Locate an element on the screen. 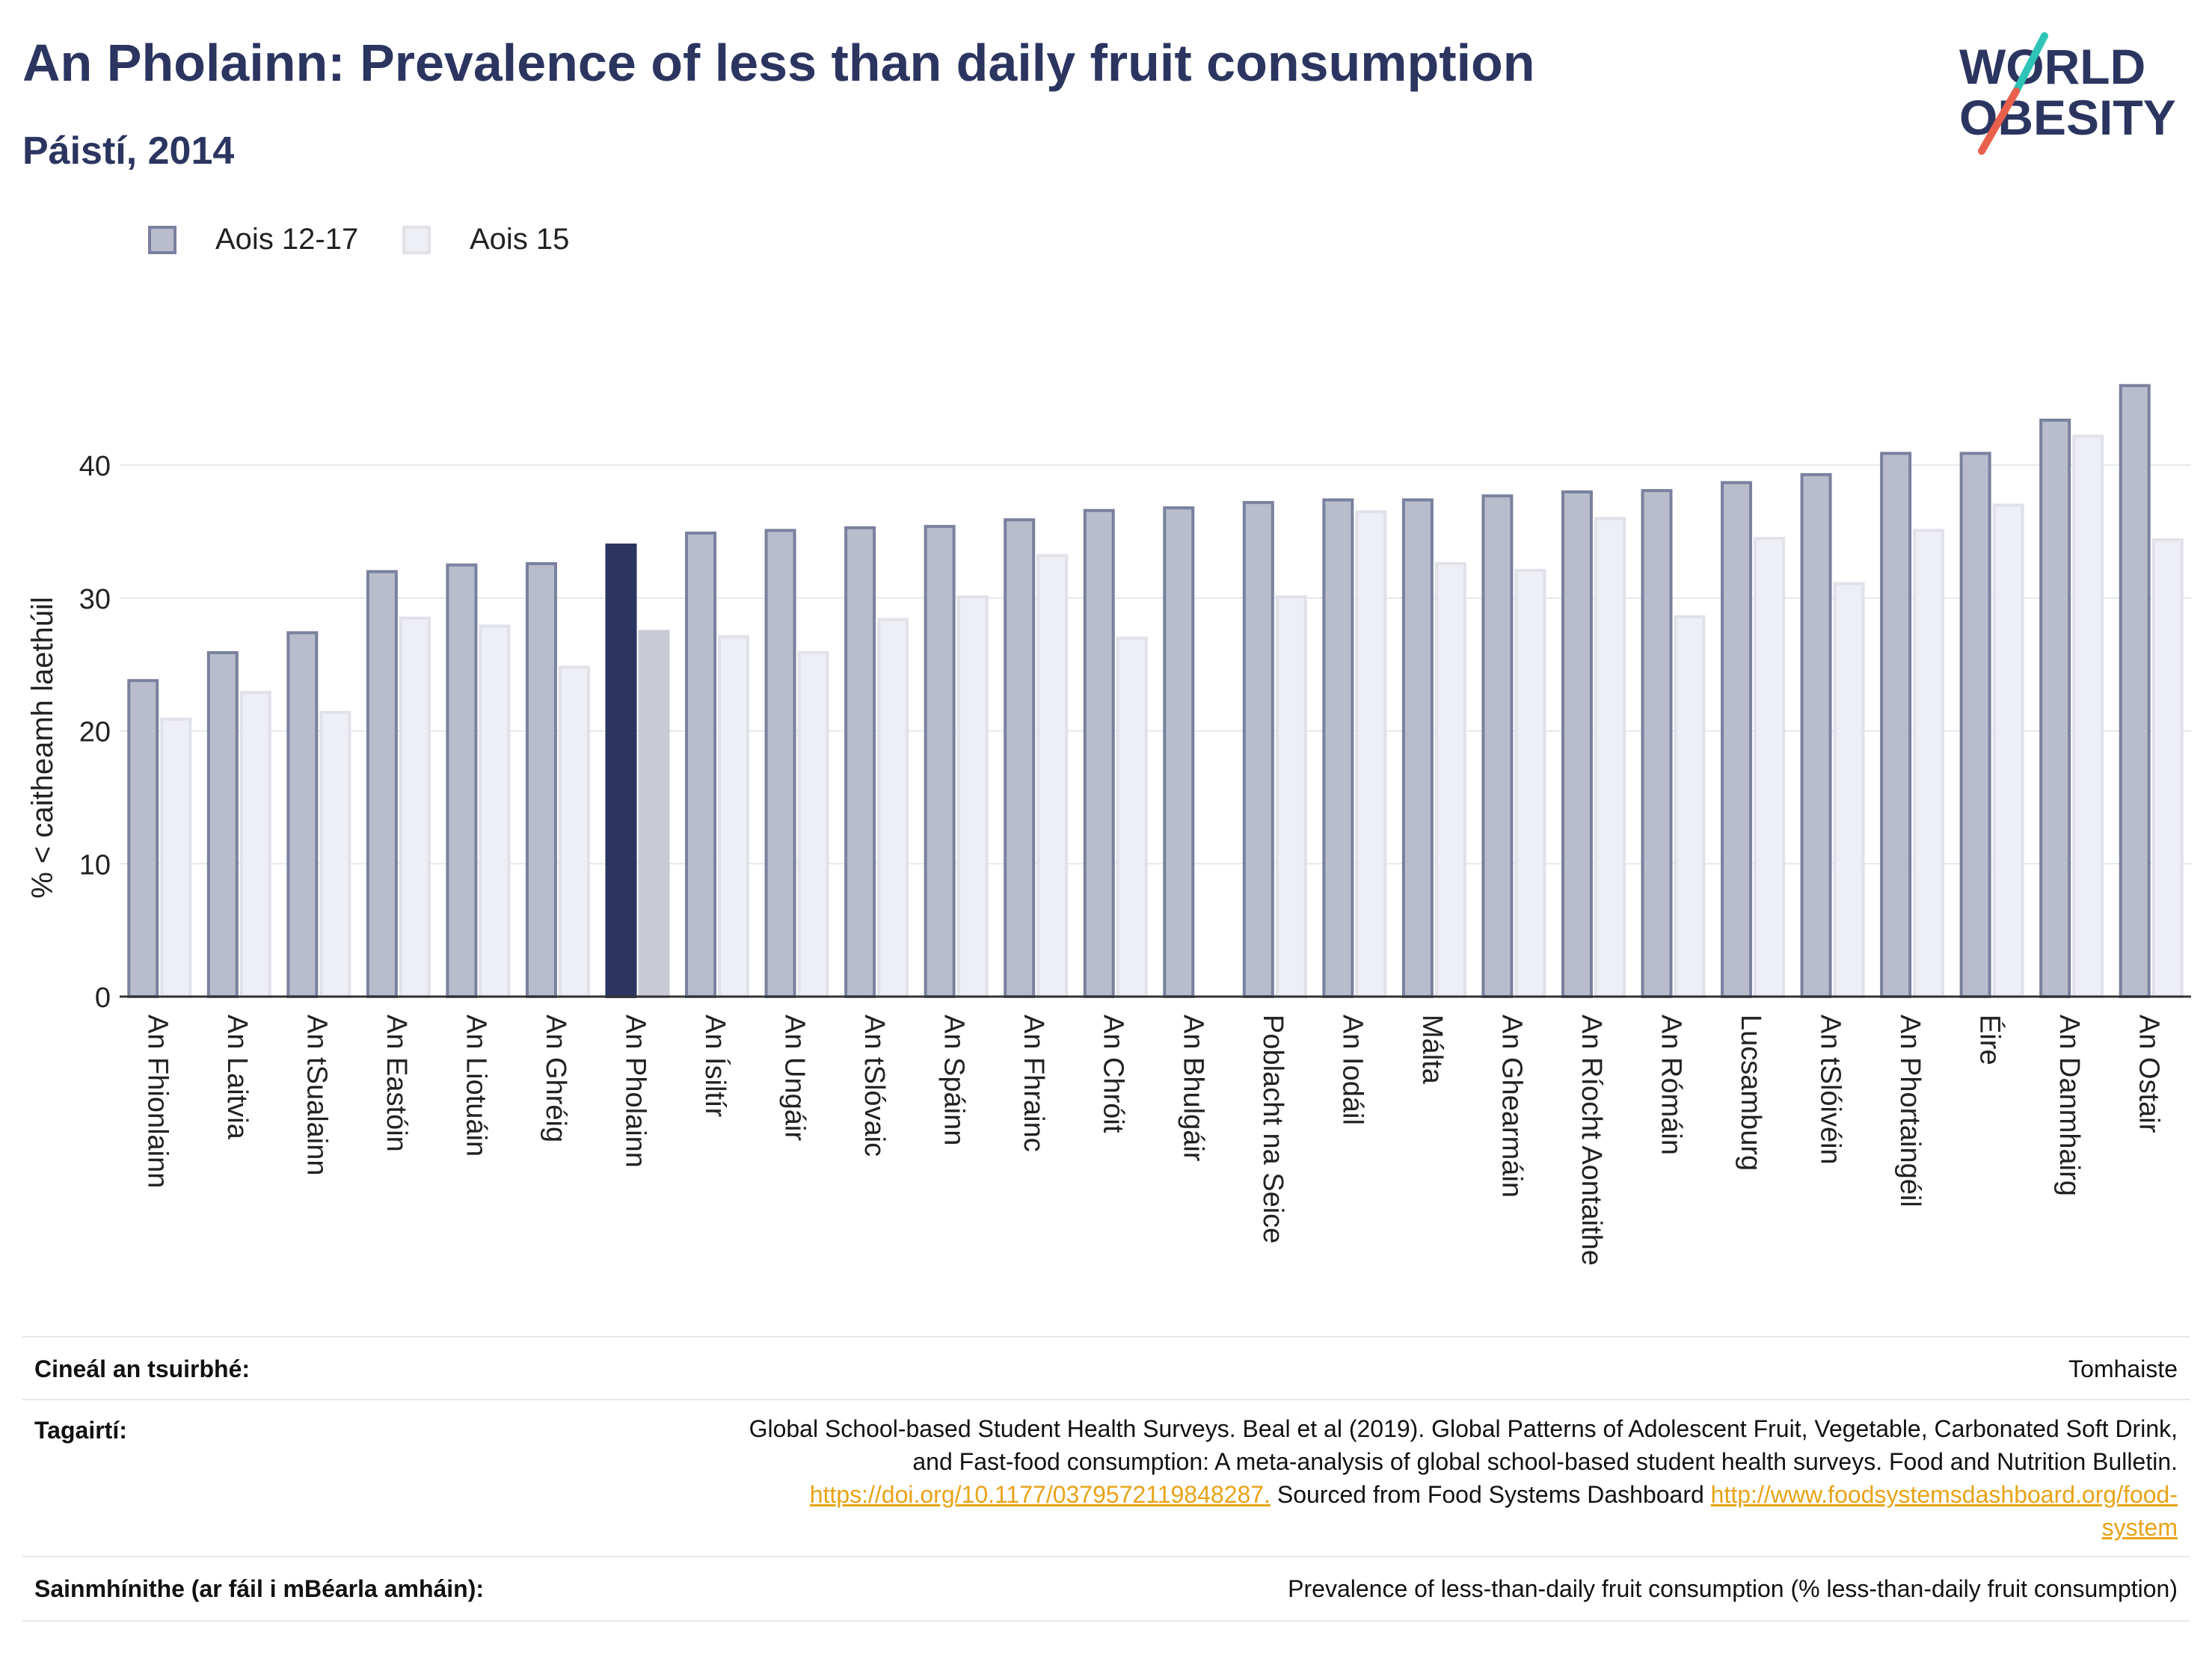 This screenshot has height=1656, width=2212. logo-slash-top is located at coordinates (2030, 63).